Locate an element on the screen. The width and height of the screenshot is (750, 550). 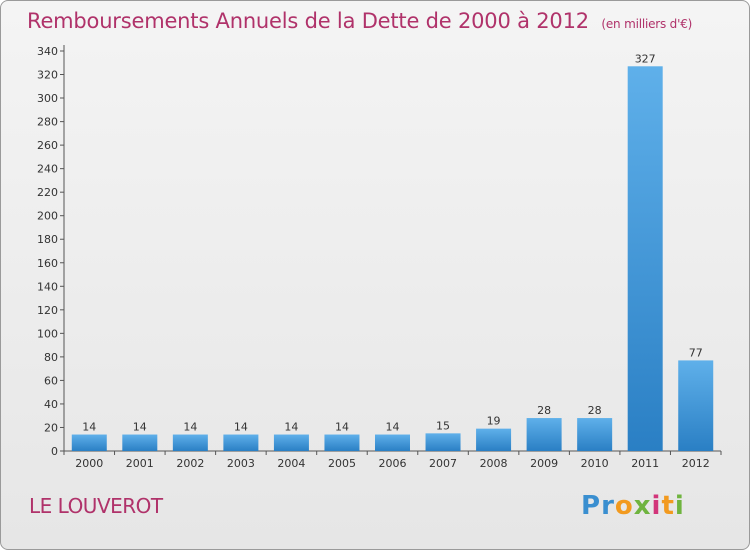
bar-2005 is located at coordinates (342, 442).